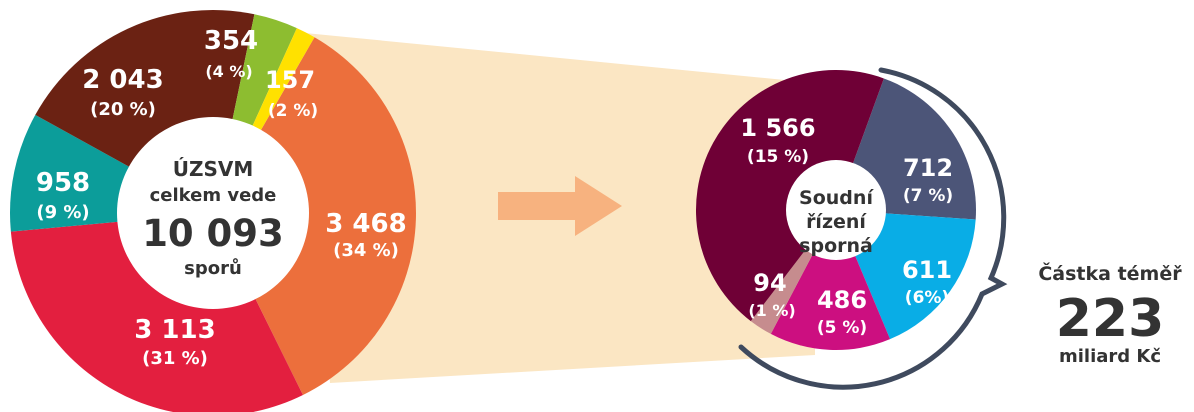 Image resolution: width=1194 pixels, height=412 pixels. Describe the element at coordinates (771, 310) in the screenshot. I see `slice-label-pct: (1 %)` at that location.